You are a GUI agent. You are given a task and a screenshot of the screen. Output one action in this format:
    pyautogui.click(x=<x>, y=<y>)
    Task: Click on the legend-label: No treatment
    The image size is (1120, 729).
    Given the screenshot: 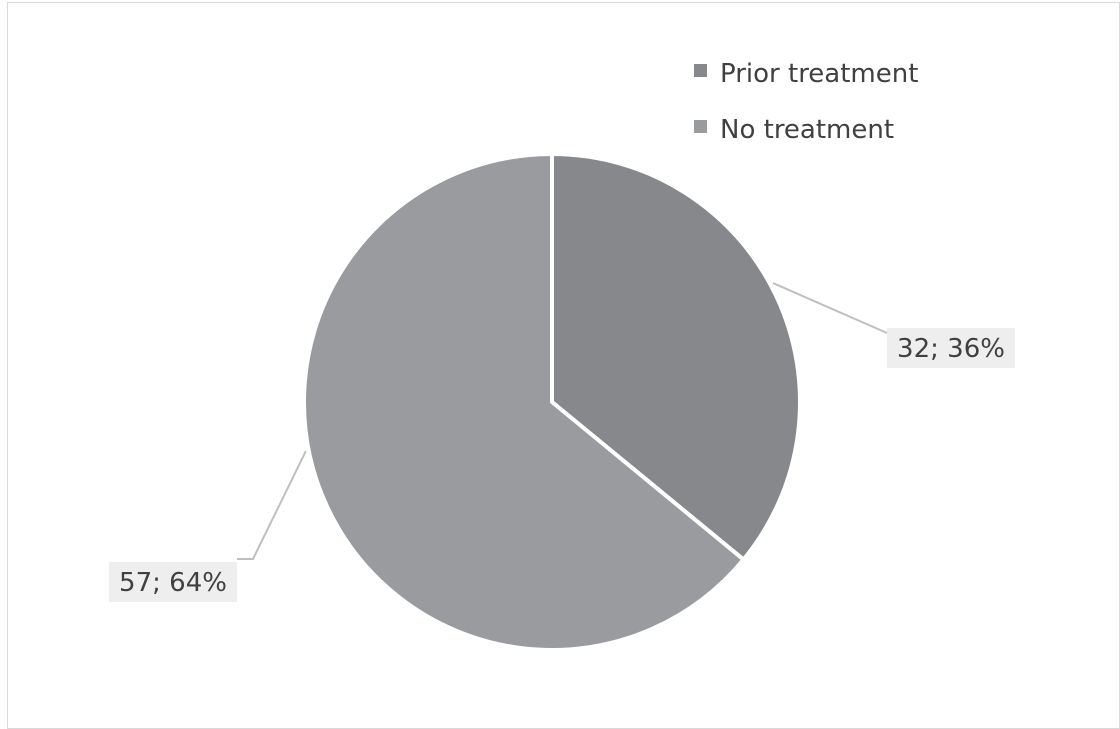 What is the action you would take?
    pyautogui.click(x=807, y=130)
    